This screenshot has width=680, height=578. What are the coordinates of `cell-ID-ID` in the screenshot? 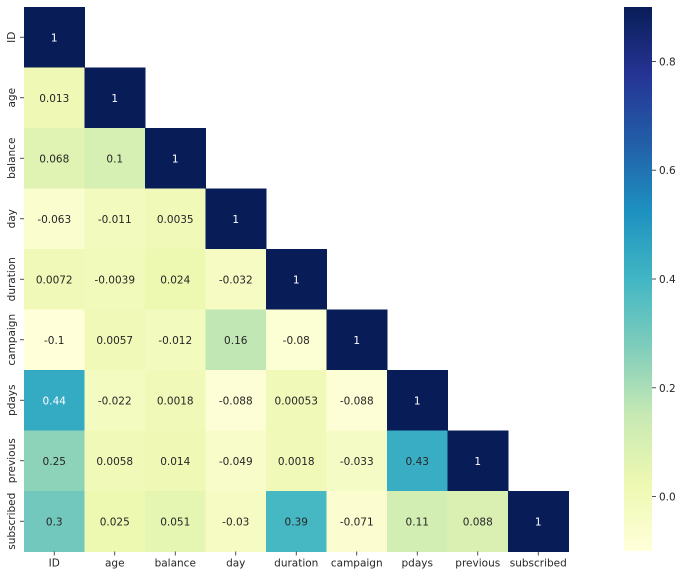 It's located at (54, 37).